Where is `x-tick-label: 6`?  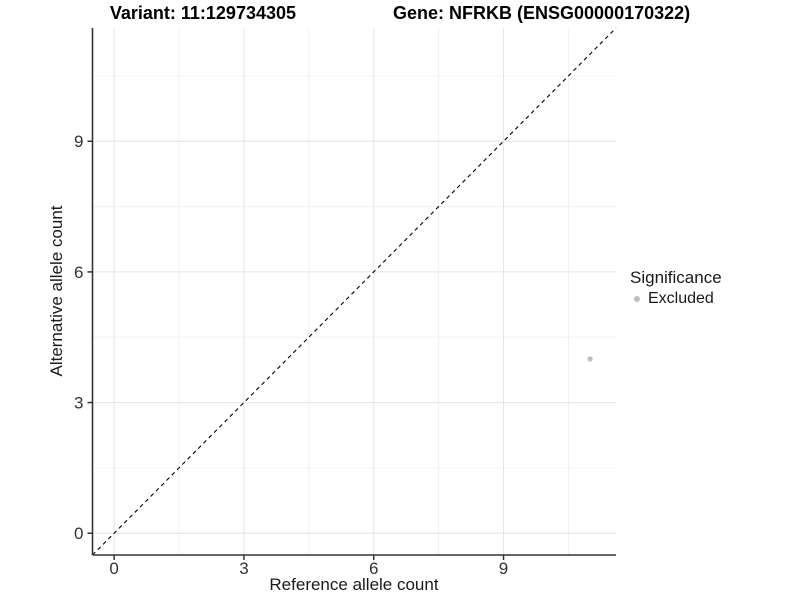
x-tick-label: 6 is located at coordinates (373, 568).